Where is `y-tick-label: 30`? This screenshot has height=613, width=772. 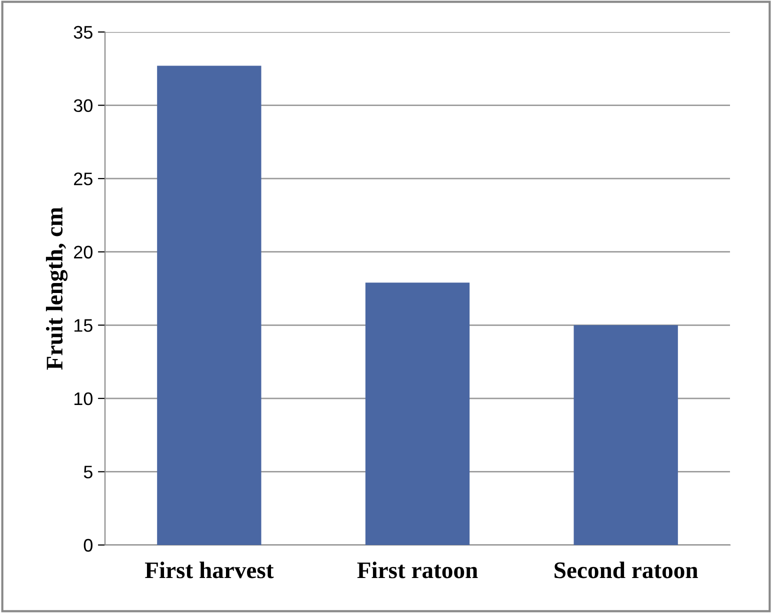
y-tick-label: 30 is located at coordinates (83, 105).